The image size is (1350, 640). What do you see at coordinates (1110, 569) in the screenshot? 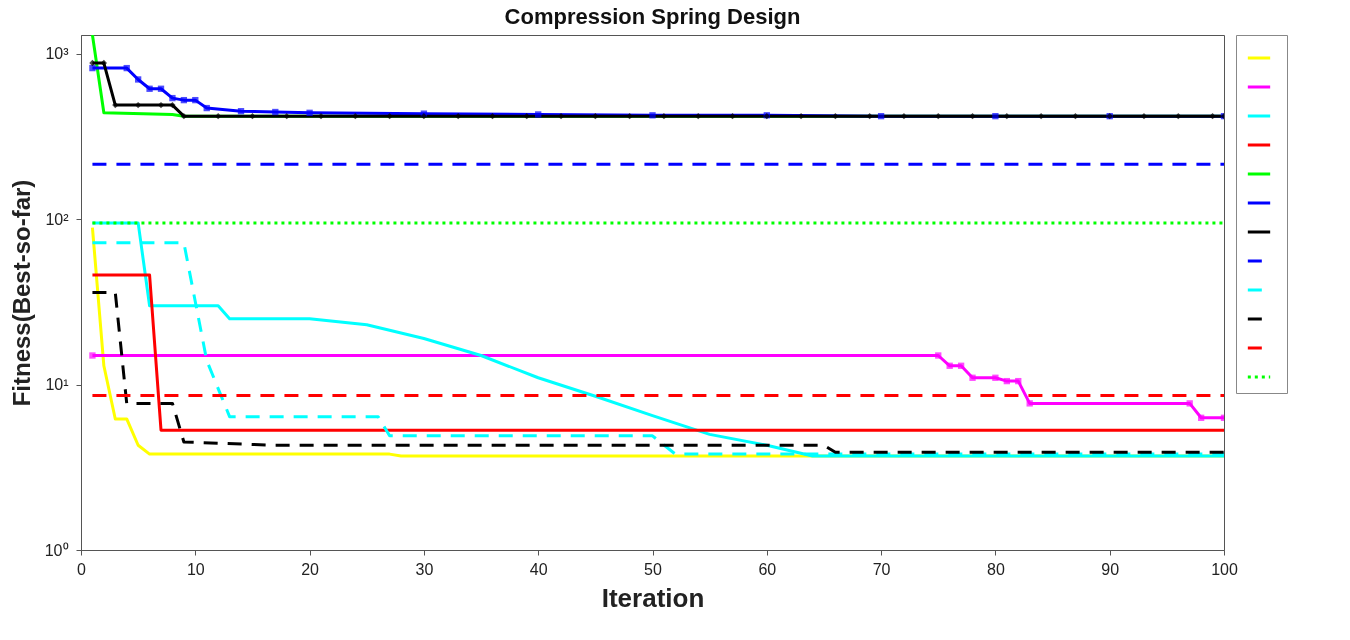
I see `x-tick-label: 90` at bounding box center [1110, 569].